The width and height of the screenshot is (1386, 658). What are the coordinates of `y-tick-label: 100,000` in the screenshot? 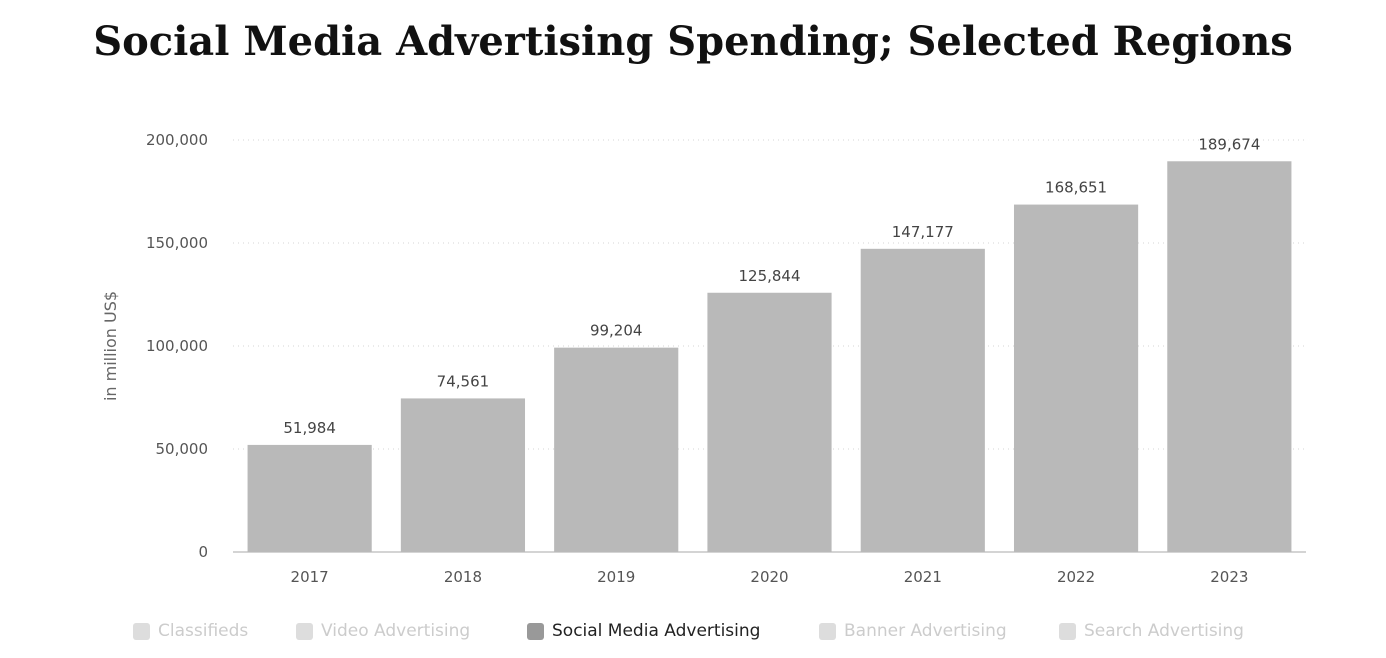 It's located at (177, 346).